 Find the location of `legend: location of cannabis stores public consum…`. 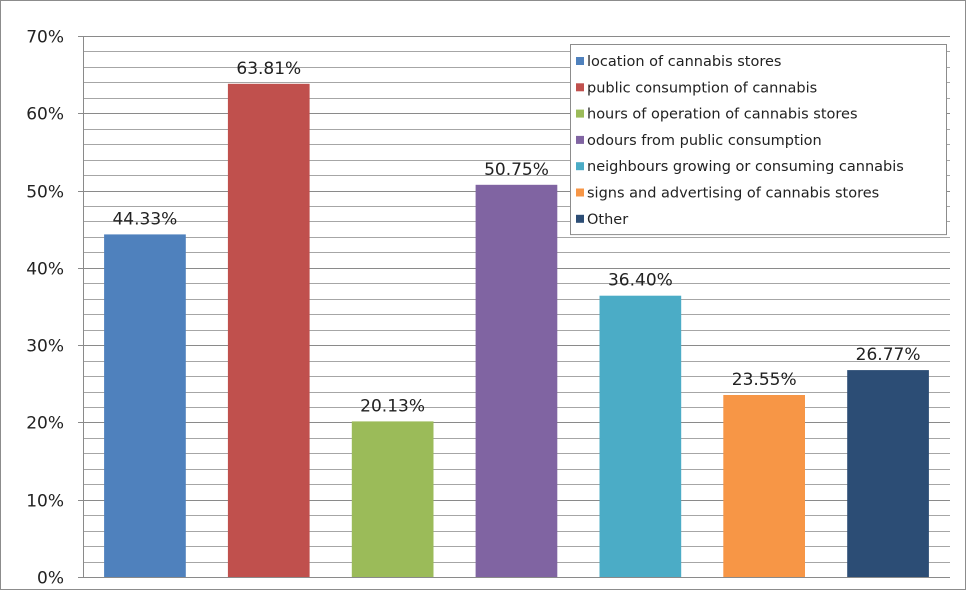

legend: location of cannabis stores public consum… is located at coordinates (758, 140).